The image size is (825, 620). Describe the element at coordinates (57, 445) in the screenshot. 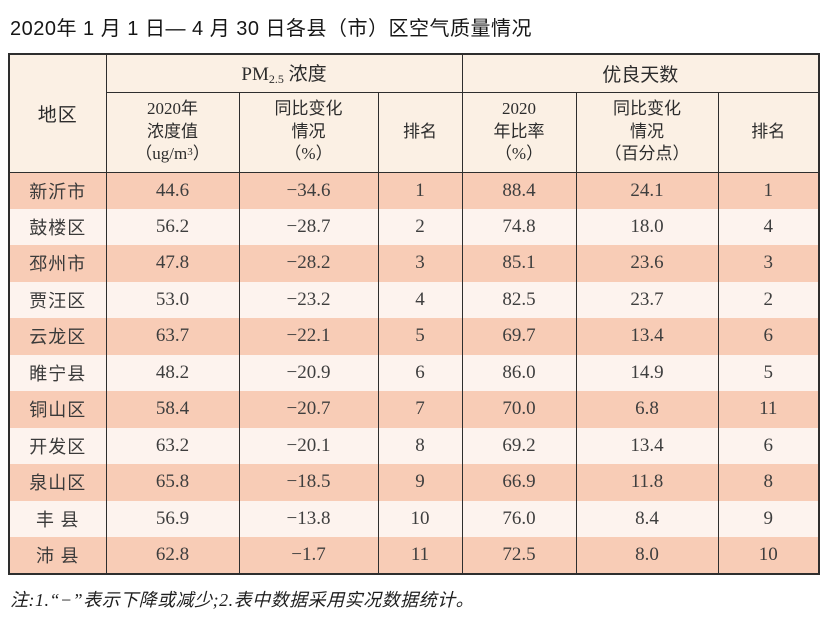

I see `region-cell: 开发区` at that location.